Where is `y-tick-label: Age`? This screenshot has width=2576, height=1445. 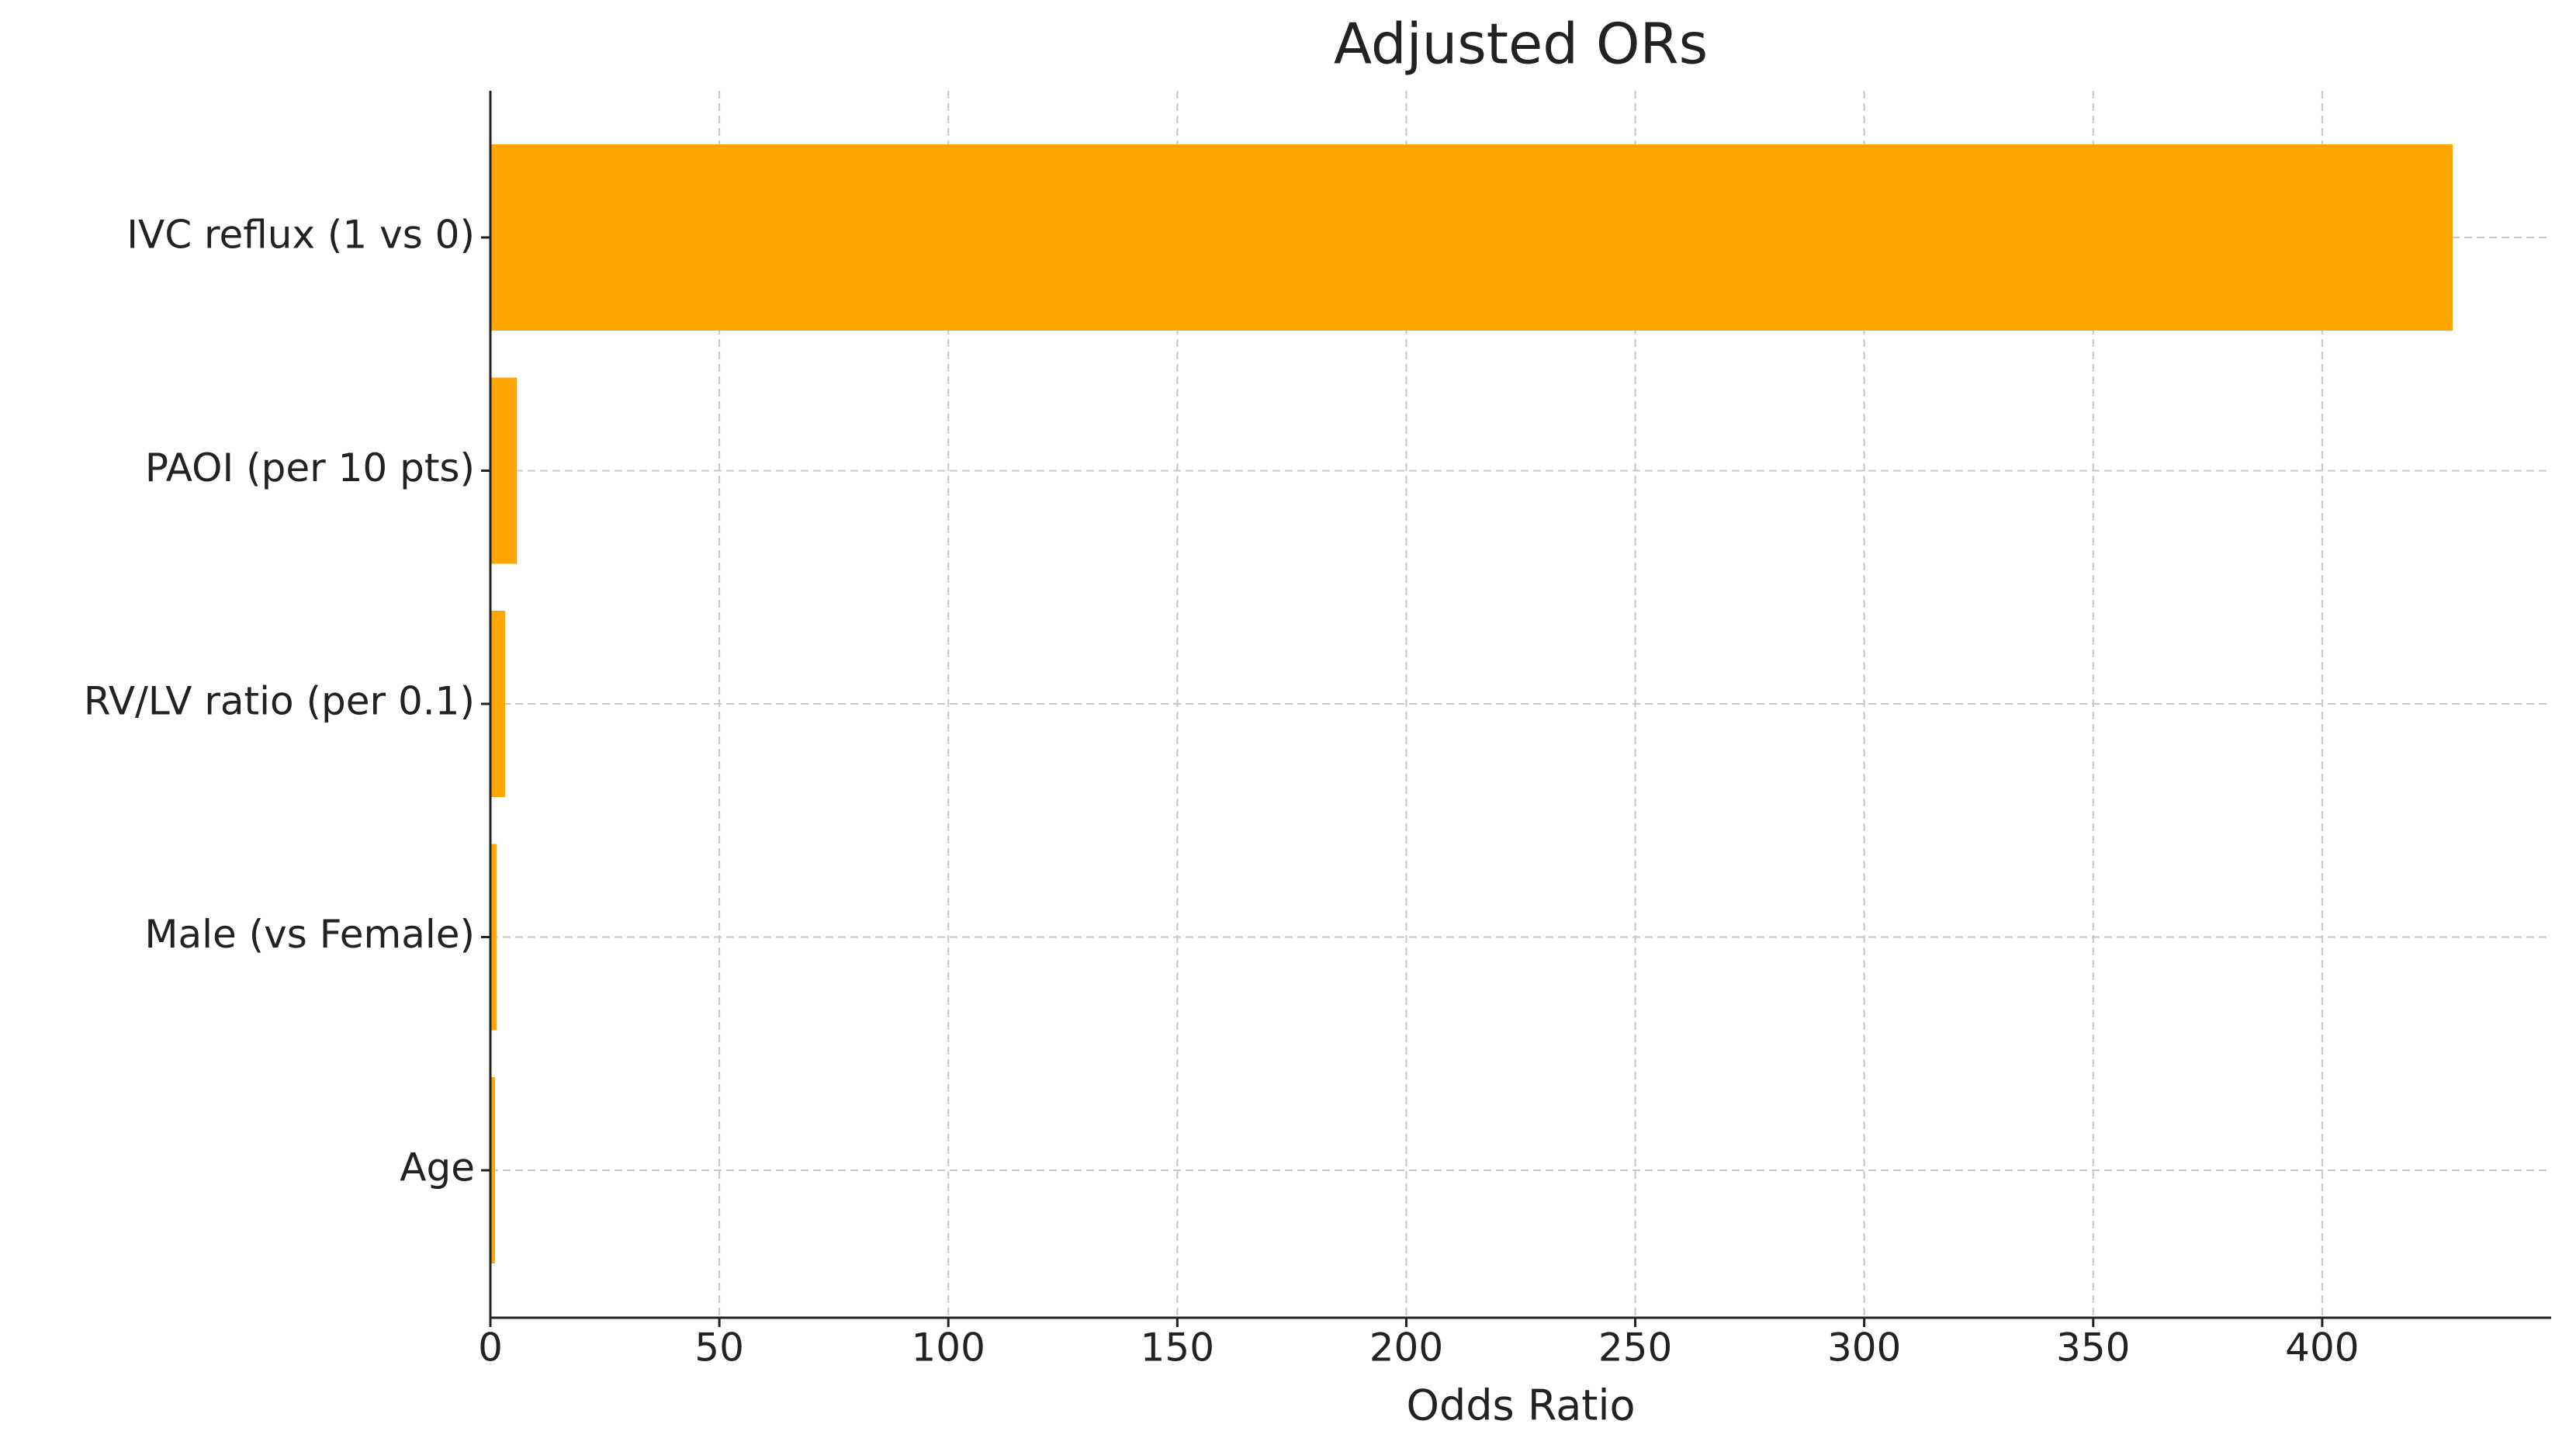 y-tick-label: Age is located at coordinates (437, 1167).